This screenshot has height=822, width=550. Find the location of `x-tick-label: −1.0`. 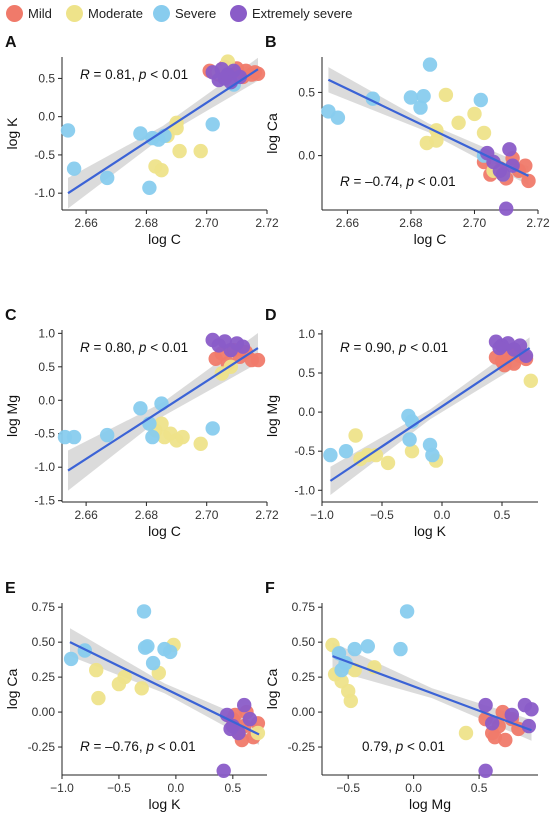

x-tick-label: −1.0 is located at coordinates (62, 788).